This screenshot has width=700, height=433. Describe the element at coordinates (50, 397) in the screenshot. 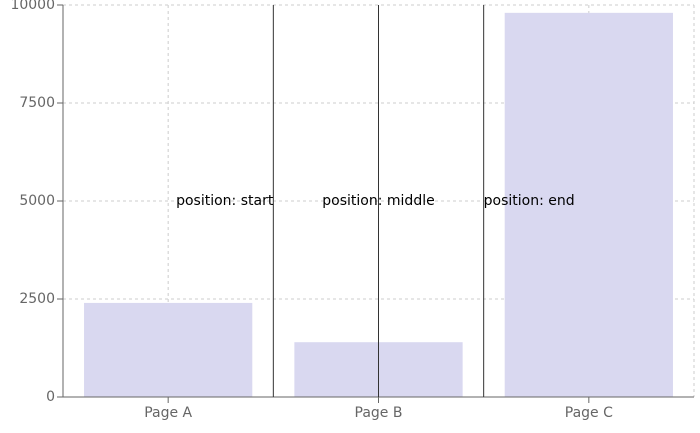

I see `y-tick-label: 0` at that location.